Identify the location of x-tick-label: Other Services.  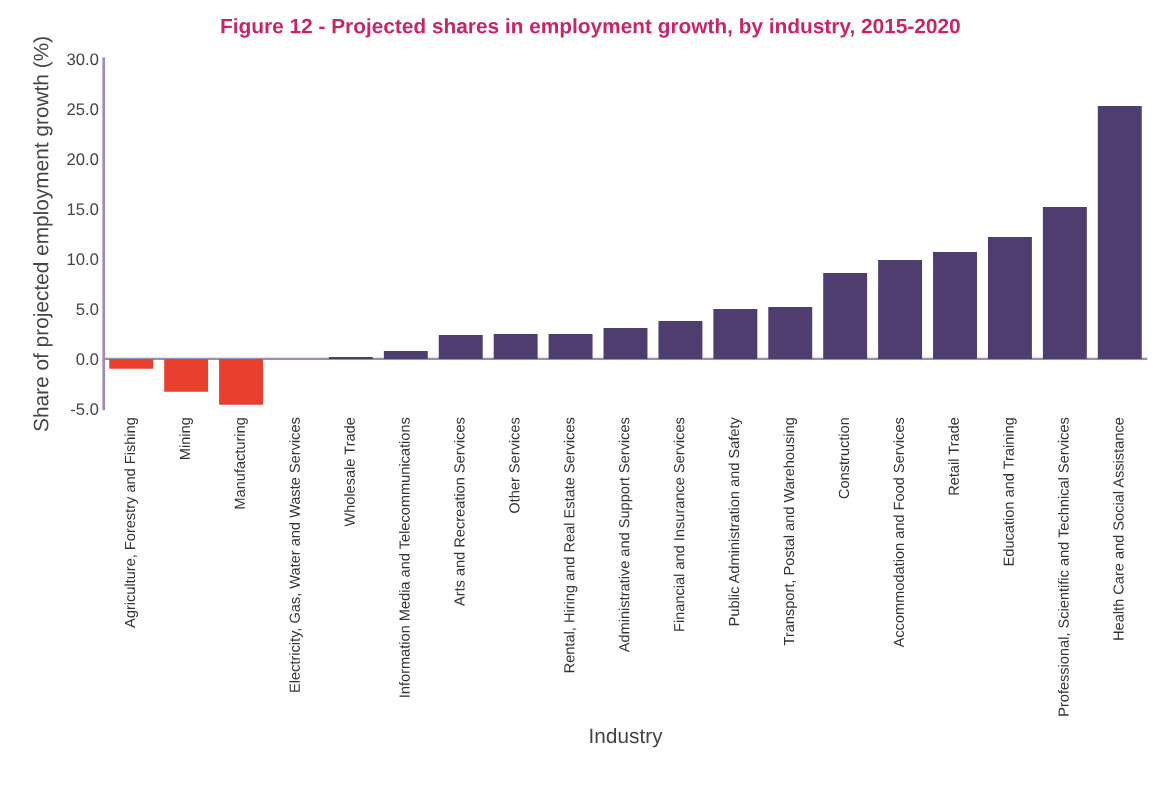
(514, 465).